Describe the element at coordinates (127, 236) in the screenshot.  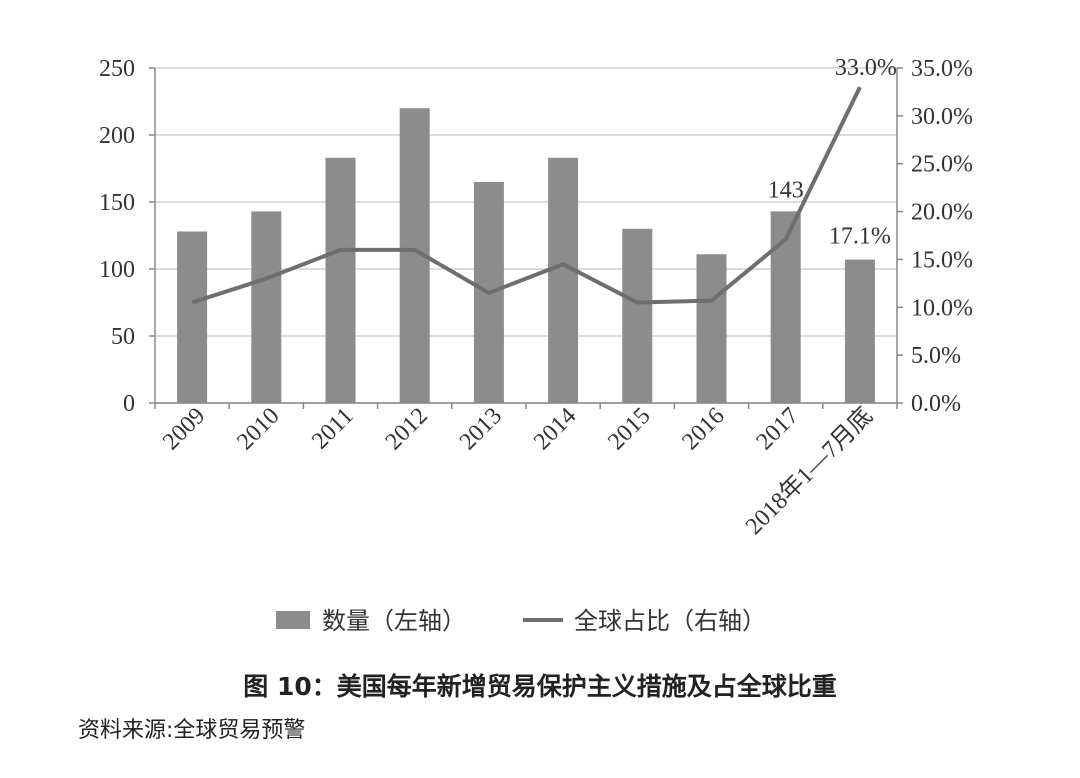
I see `left-axis-ticks: 0 50 100 150 200 250` at that location.